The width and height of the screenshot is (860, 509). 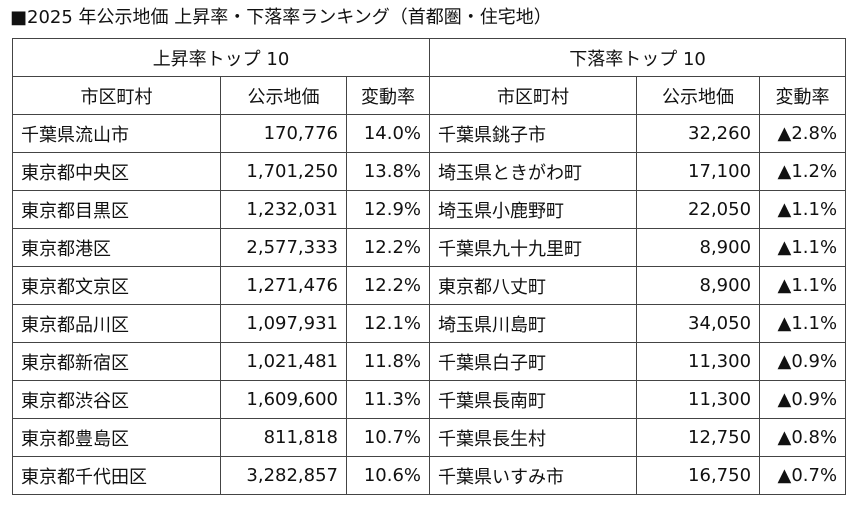 What do you see at coordinates (116, 247) in the screenshot?
I see `rise-city: 東京都港区` at bounding box center [116, 247].